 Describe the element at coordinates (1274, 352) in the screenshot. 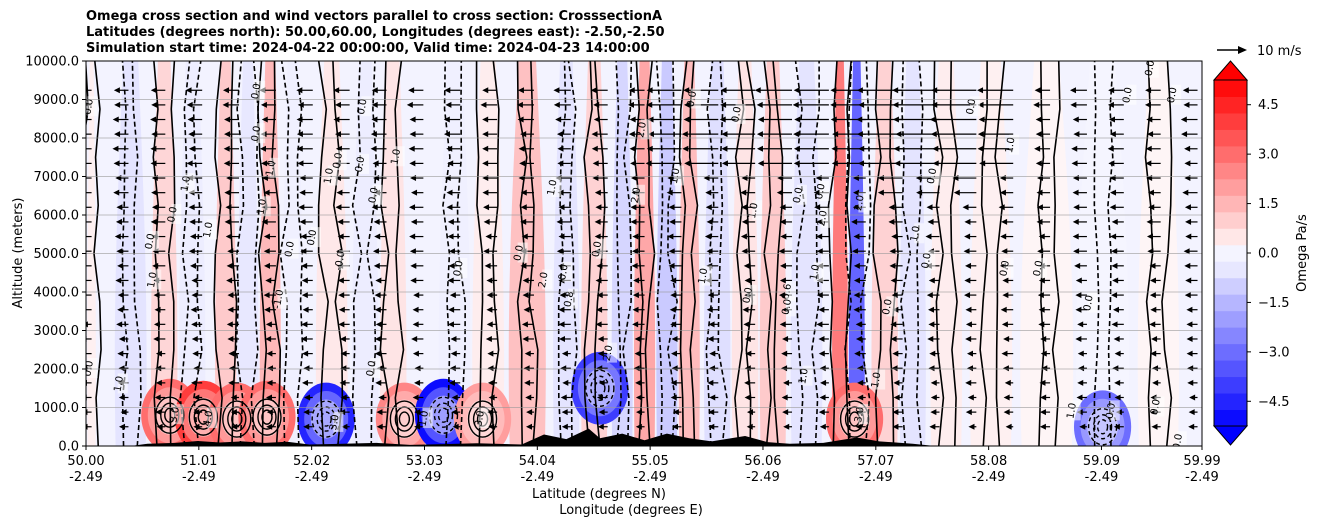

I see `colorbar-tick-label: −3.0` at that location.